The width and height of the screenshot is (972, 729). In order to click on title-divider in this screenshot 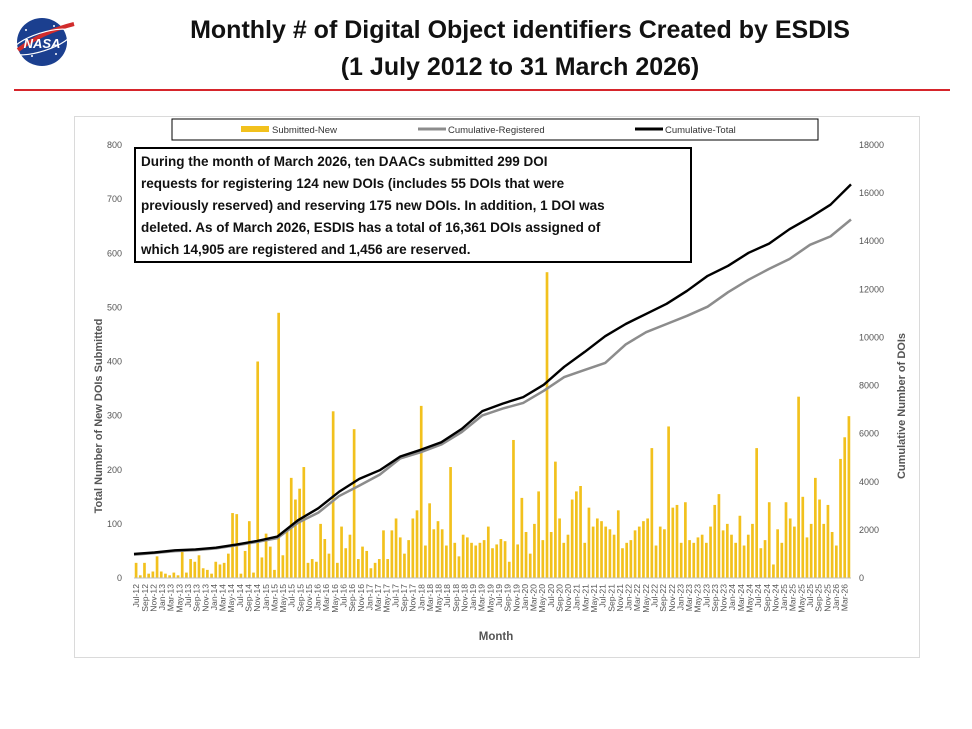, I will do `click(482, 90)`.